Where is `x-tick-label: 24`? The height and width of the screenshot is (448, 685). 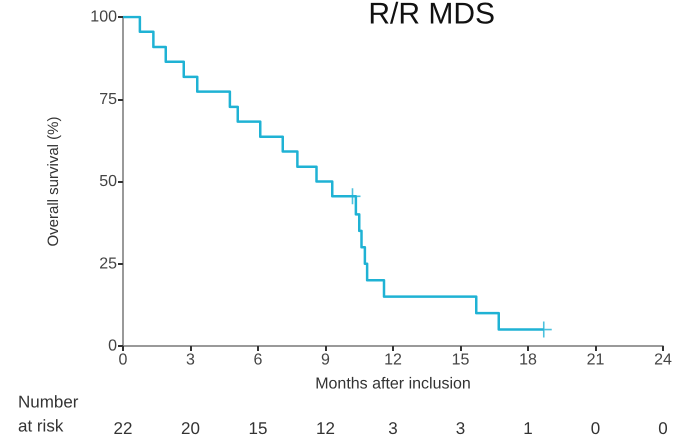 x-tick-label: 24 is located at coordinates (663, 360).